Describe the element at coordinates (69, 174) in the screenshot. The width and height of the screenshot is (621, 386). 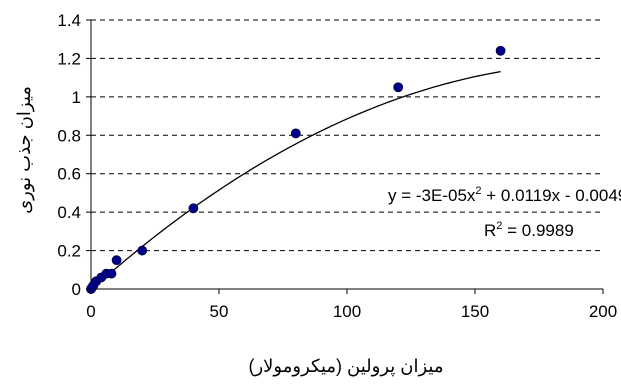
I see `y-tick-label: 0.6` at that location.